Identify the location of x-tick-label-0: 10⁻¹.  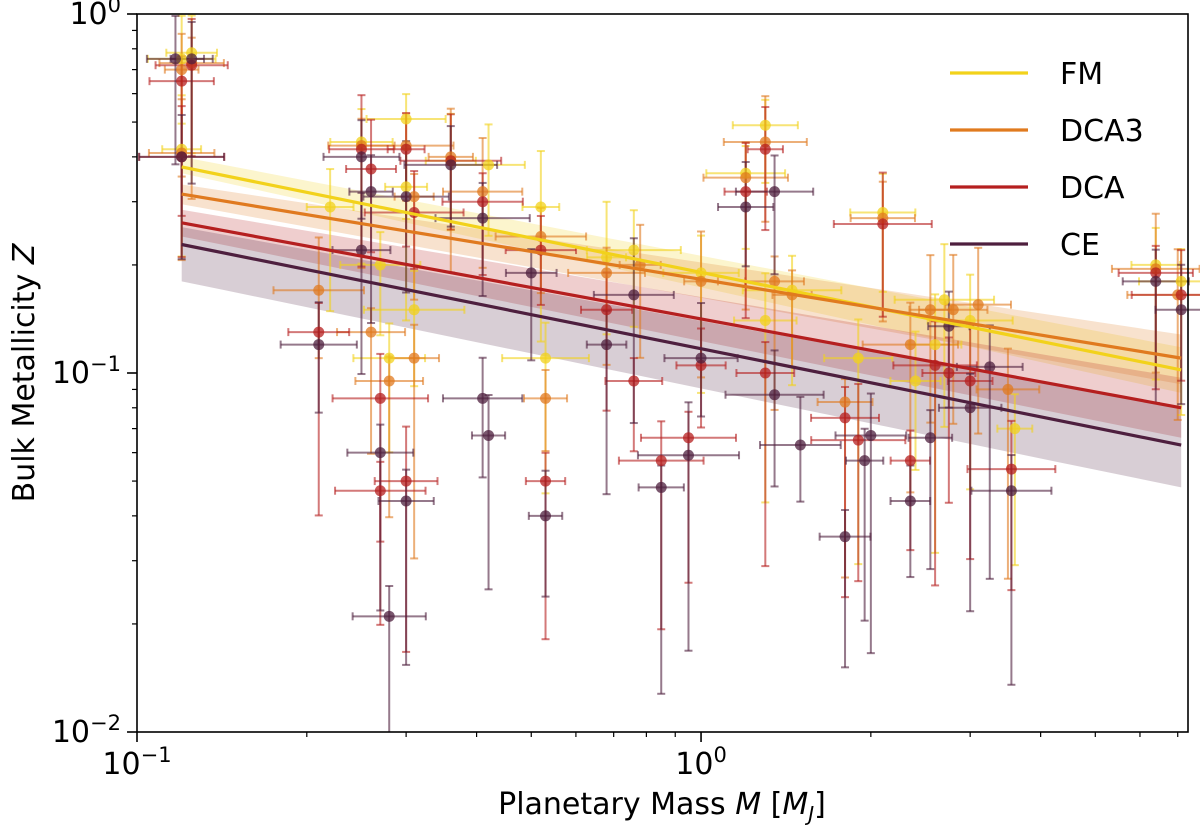
(136, 762).